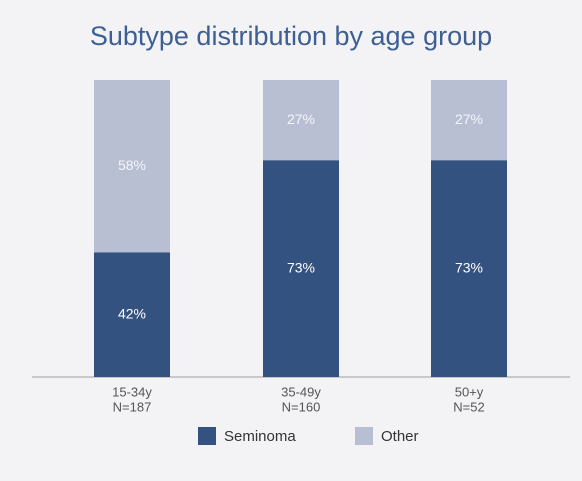  Describe the element at coordinates (132, 391) in the screenshot. I see `x-tick-label: 15-34y` at that location.